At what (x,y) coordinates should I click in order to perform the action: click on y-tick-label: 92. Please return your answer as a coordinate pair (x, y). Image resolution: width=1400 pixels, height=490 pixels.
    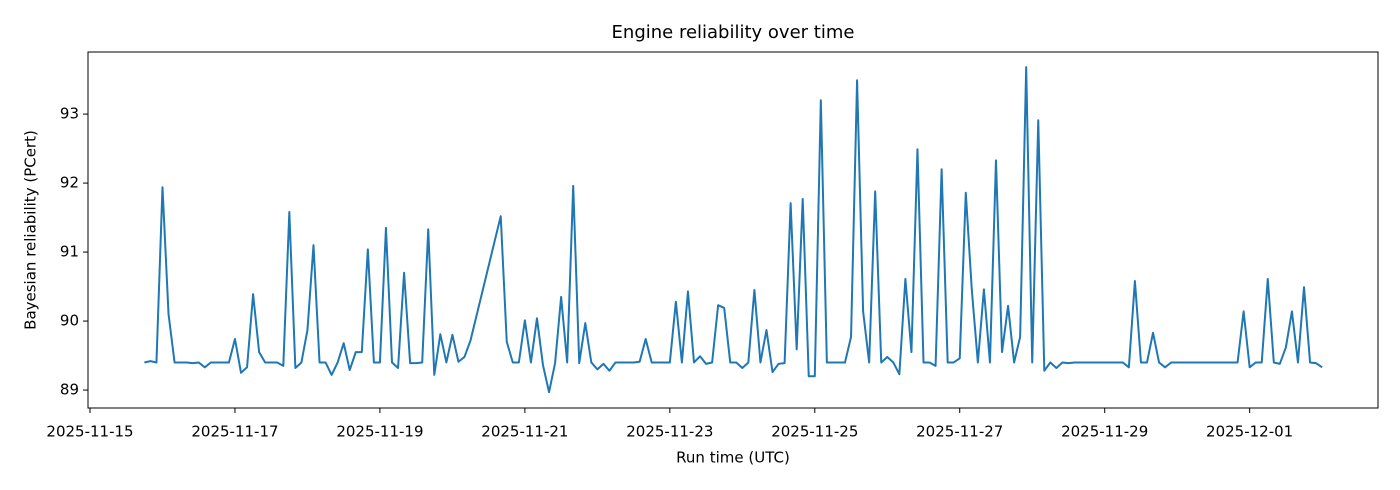
    Looking at the image, I should click on (69, 183).